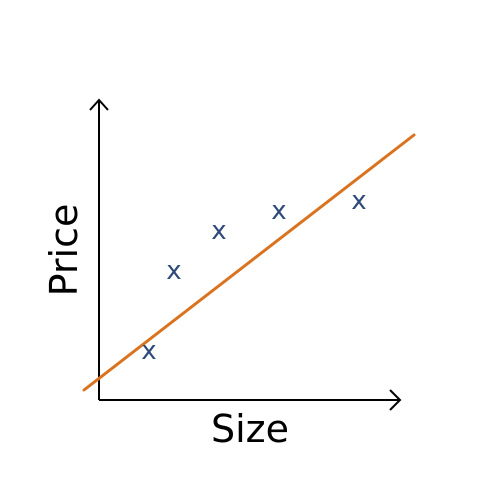  Describe the element at coordinates (395, 400) in the screenshot. I see `x-axis-arrowhead` at that location.